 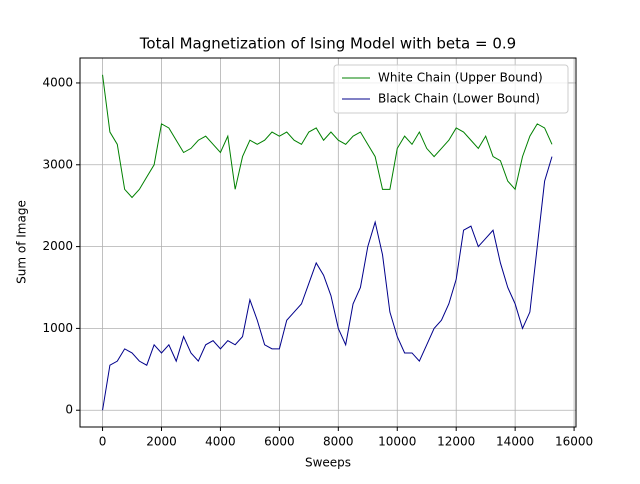 What do you see at coordinates (161, 442) in the screenshot?
I see `x-tick-label: 2000` at bounding box center [161, 442].